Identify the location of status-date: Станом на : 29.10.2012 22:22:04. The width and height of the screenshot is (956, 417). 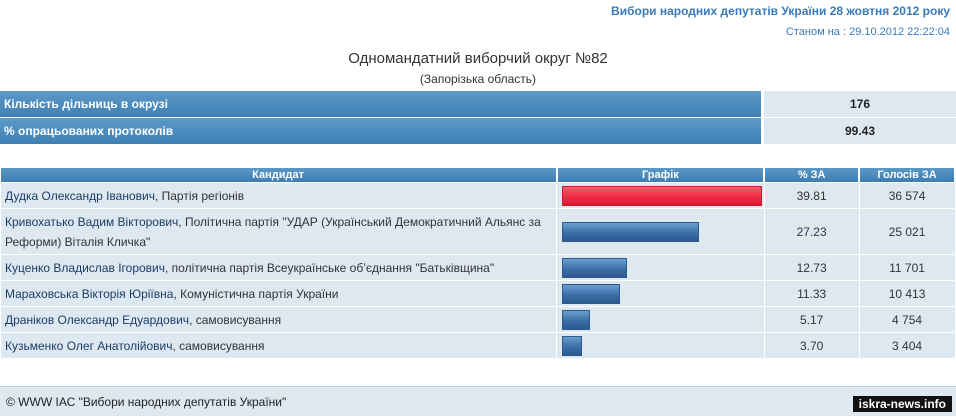
(867, 32).